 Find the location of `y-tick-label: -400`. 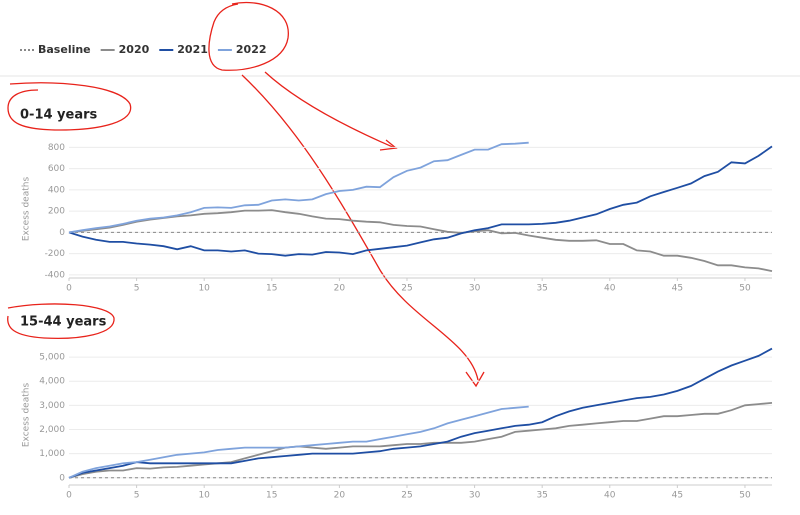

y-tick-label: -400 is located at coordinates (55, 275).